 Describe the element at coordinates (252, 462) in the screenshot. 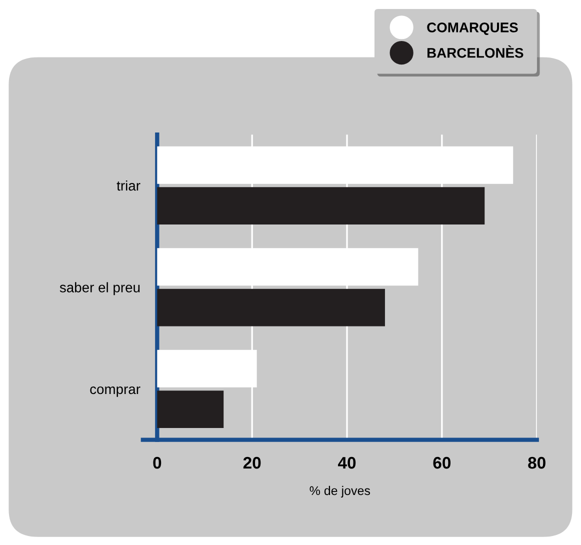

I see `x-tick-label: 20` at that location.